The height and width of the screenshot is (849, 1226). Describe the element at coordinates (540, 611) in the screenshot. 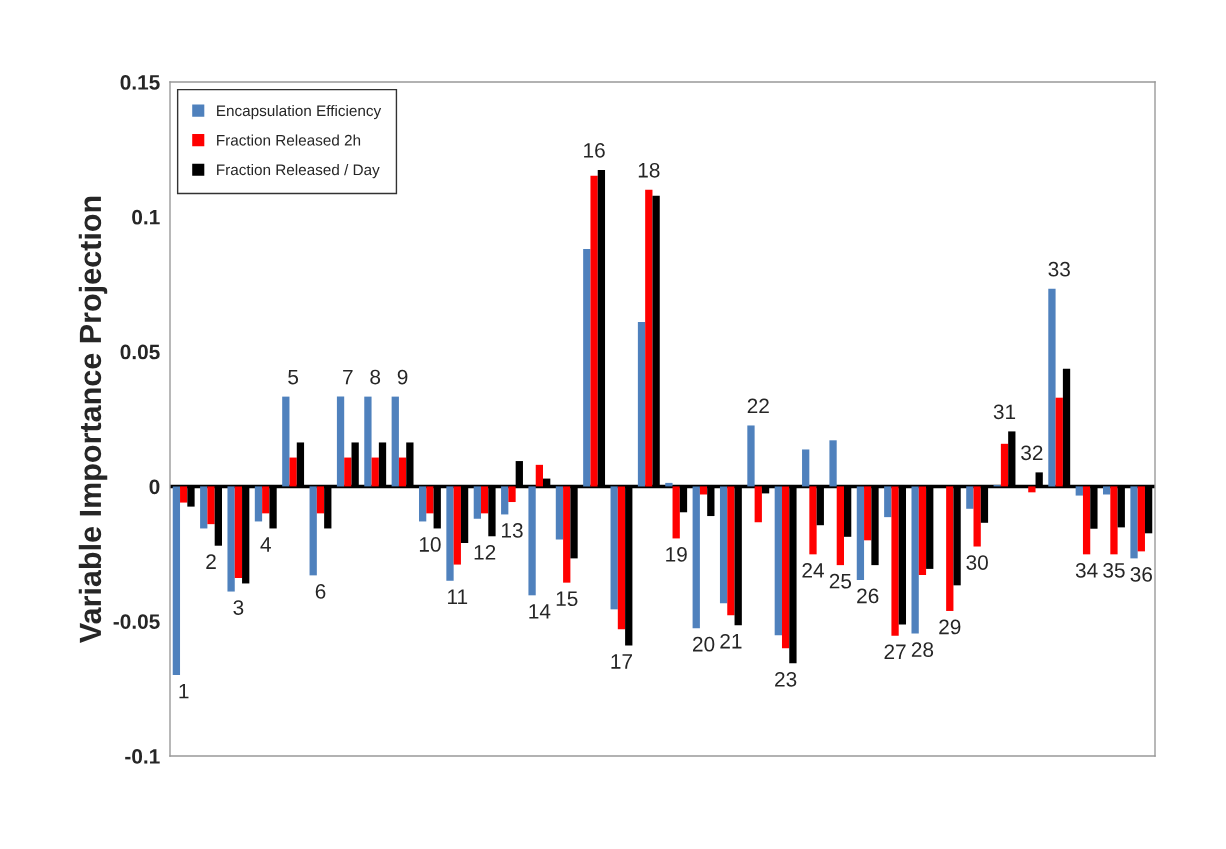

I see `x-tick-label: 14` at that location.